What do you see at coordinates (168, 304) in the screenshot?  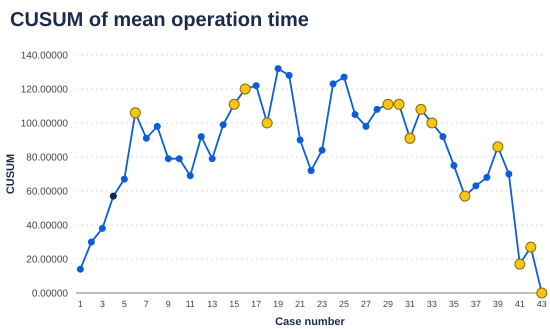 I see `x-tick-label: 9` at bounding box center [168, 304].